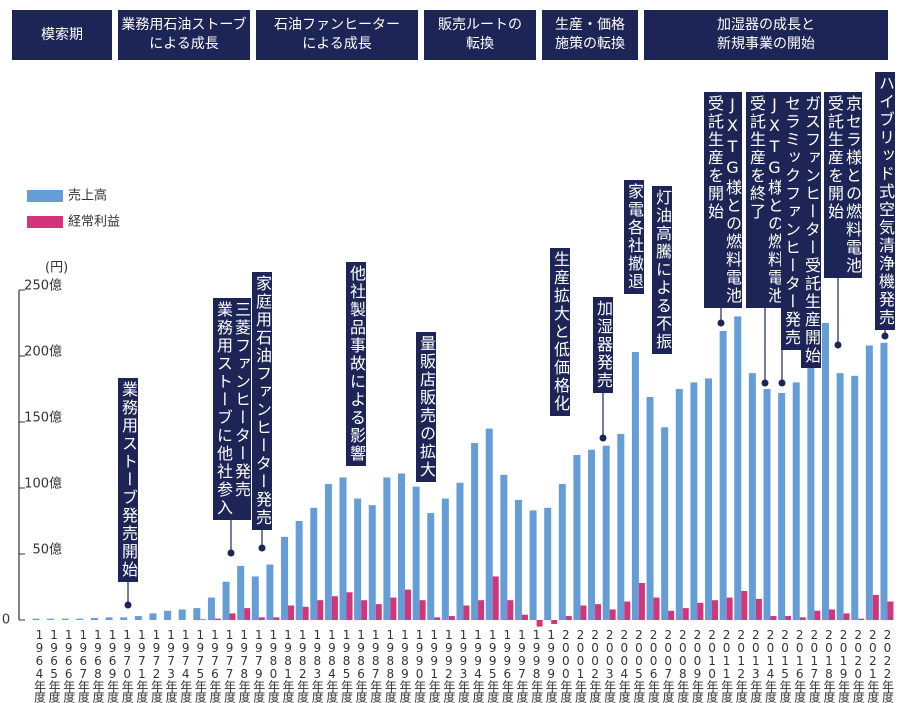 This screenshot has height=703, width=900. I want to click on x-tick-label: 2022年度, so click(887, 665).